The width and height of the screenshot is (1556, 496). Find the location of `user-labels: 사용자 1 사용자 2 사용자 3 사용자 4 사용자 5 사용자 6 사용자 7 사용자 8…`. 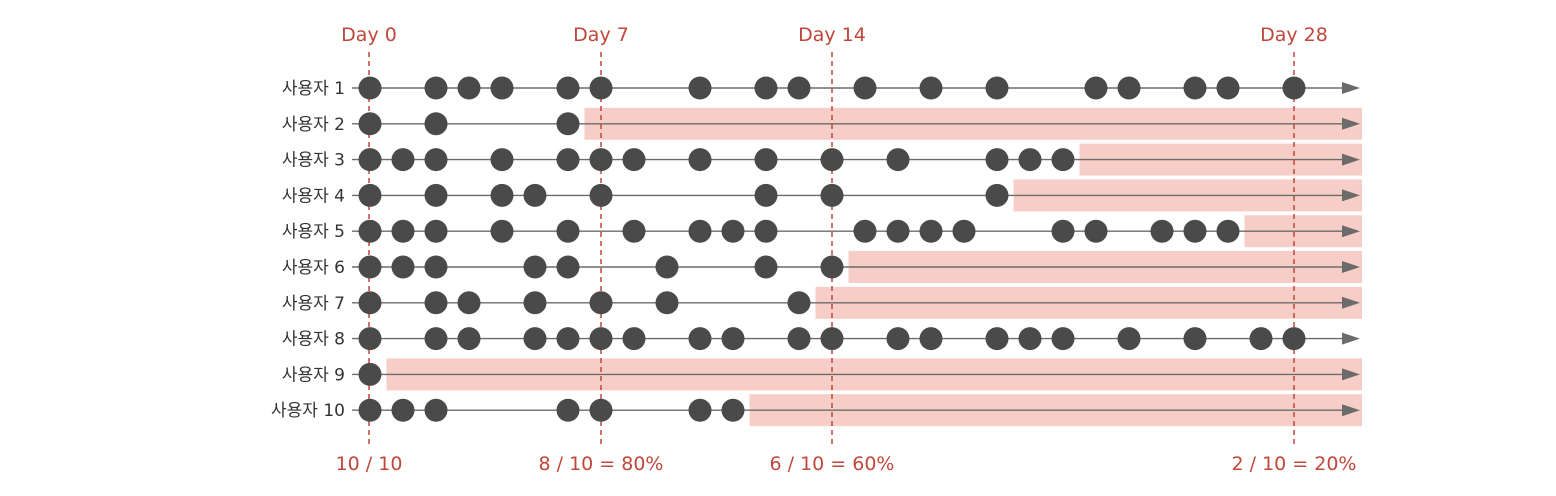

user-labels: 사용자 1 사용자 2 사용자 3 사용자 4 사용자 5 사용자 6 사용자 7 사용자 8… is located at coordinates (308, 250).